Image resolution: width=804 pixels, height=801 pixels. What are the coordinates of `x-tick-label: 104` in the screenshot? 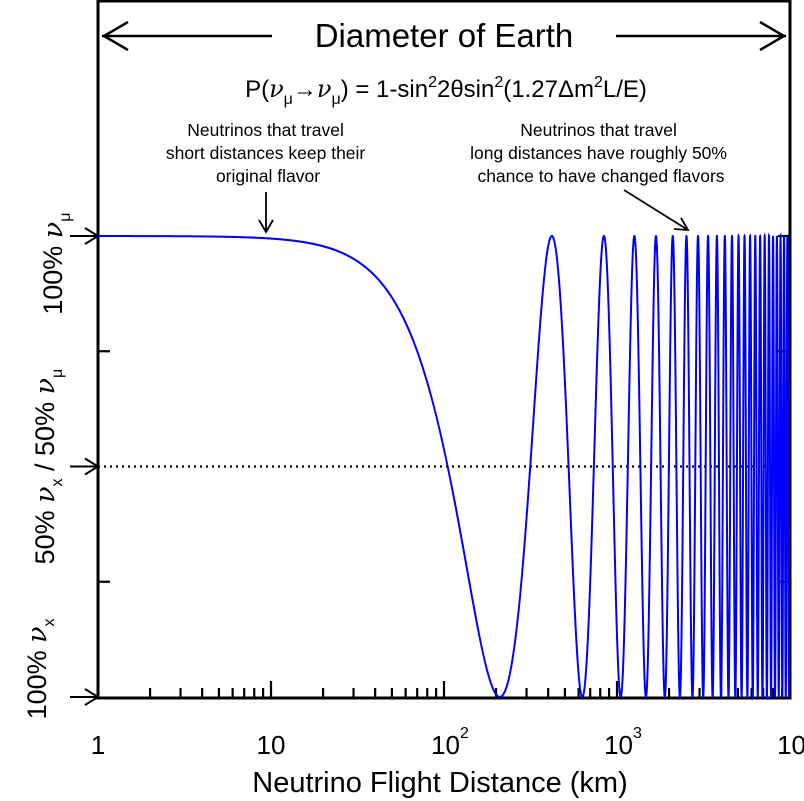 It's located at (790, 742).